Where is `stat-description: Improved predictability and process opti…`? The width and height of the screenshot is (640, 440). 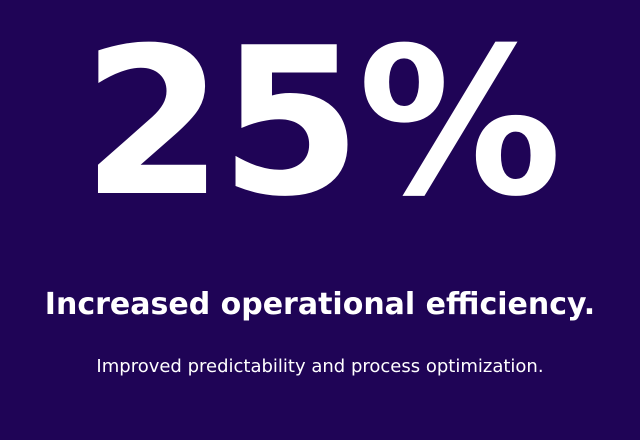 stat-description: Improved predictability and process opti… is located at coordinates (320, 366).